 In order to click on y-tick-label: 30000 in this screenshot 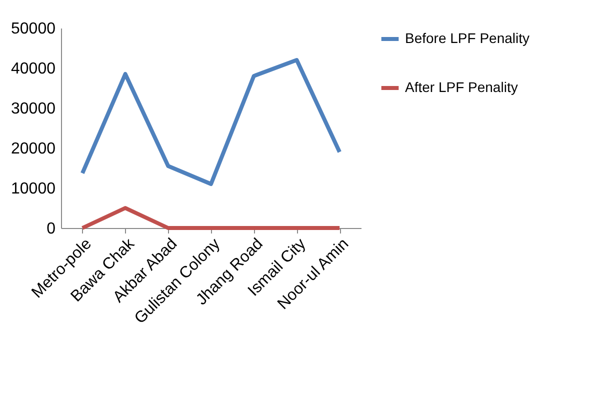, I will do `click(33, 109)`.